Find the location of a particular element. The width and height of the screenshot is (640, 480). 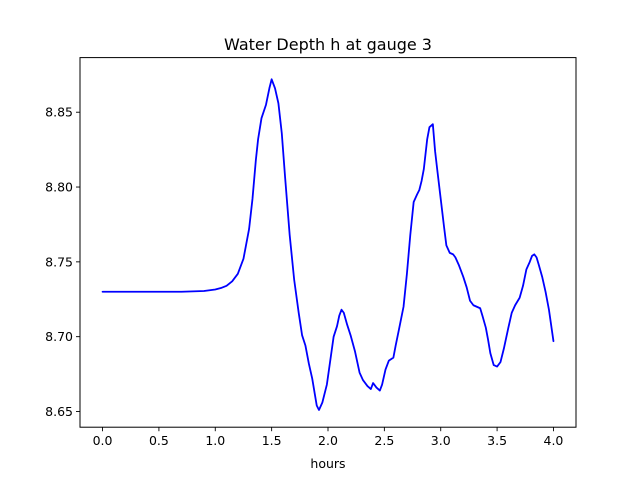

x-tick-label: 0.0 is located at coordinates (103, 440).